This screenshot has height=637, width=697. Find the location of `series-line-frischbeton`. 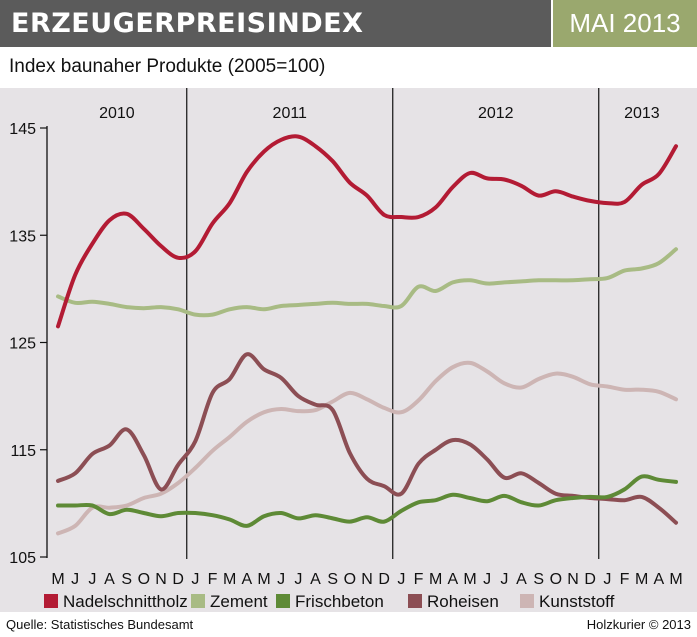

series-line-frischbeton is located at coordinates (367, 501).